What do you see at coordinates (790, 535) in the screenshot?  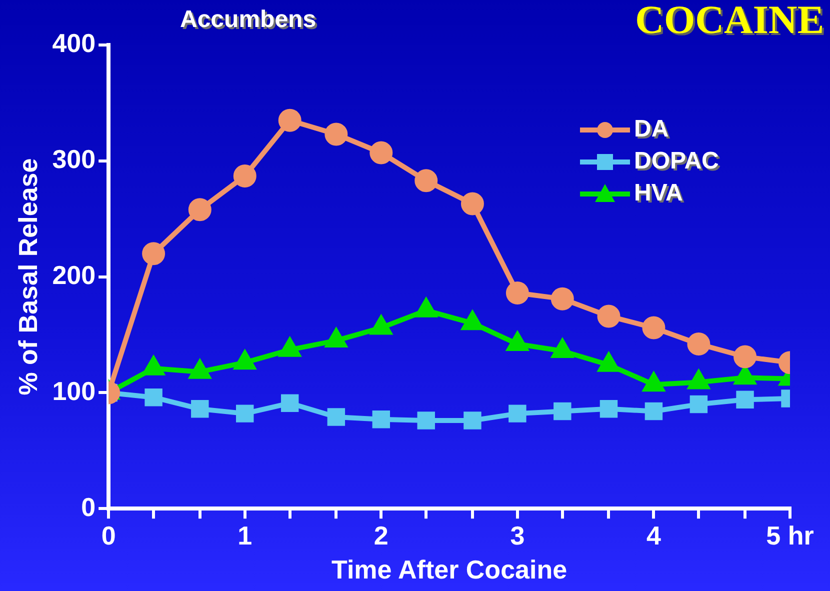 I see `x-tick-label: 5 hr` at bounding box center [790, 535].